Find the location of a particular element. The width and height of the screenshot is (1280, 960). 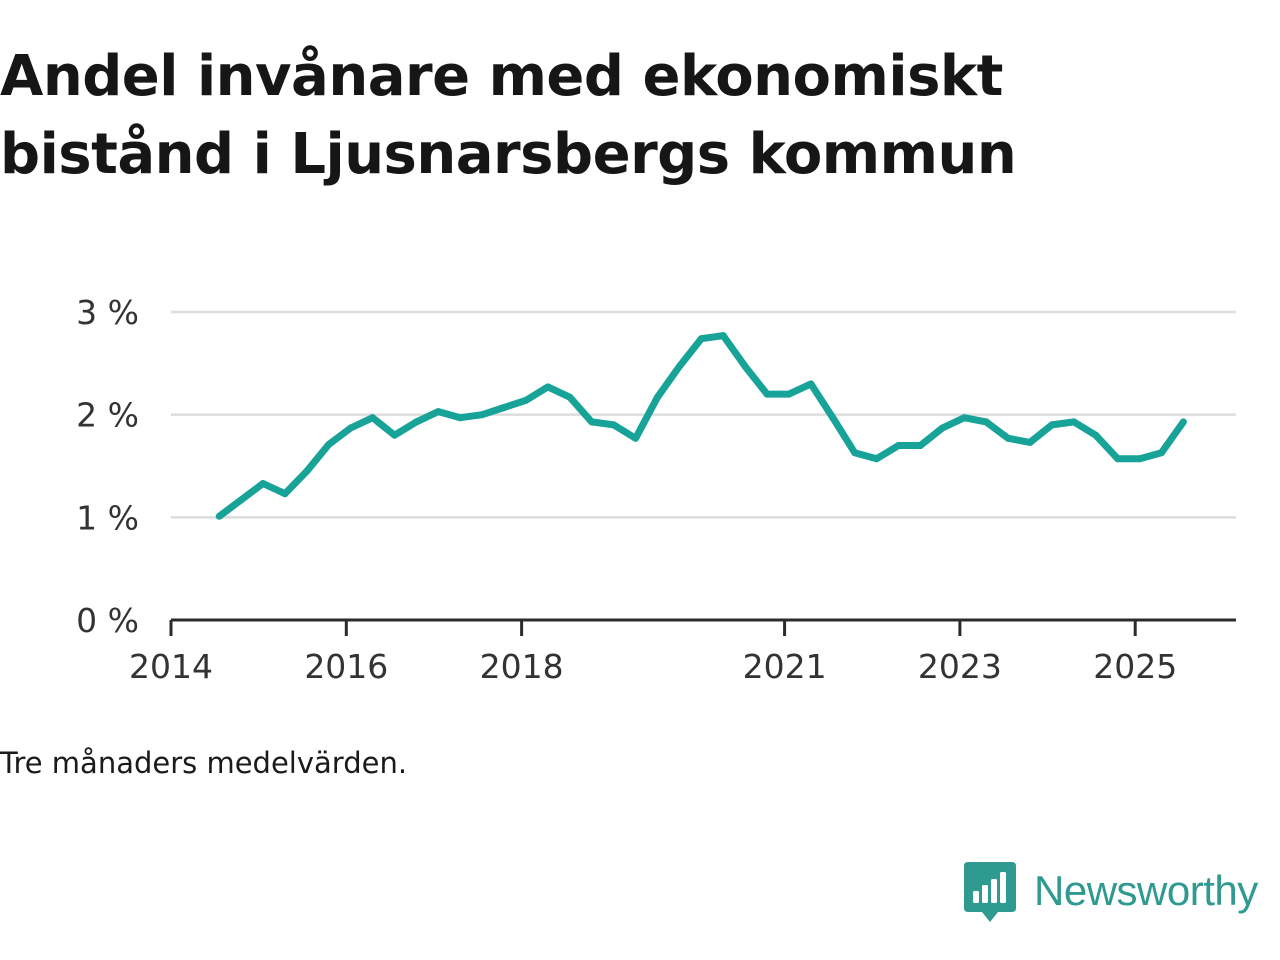

y-tick-label: 2 % is located at coordinates (107, 415).